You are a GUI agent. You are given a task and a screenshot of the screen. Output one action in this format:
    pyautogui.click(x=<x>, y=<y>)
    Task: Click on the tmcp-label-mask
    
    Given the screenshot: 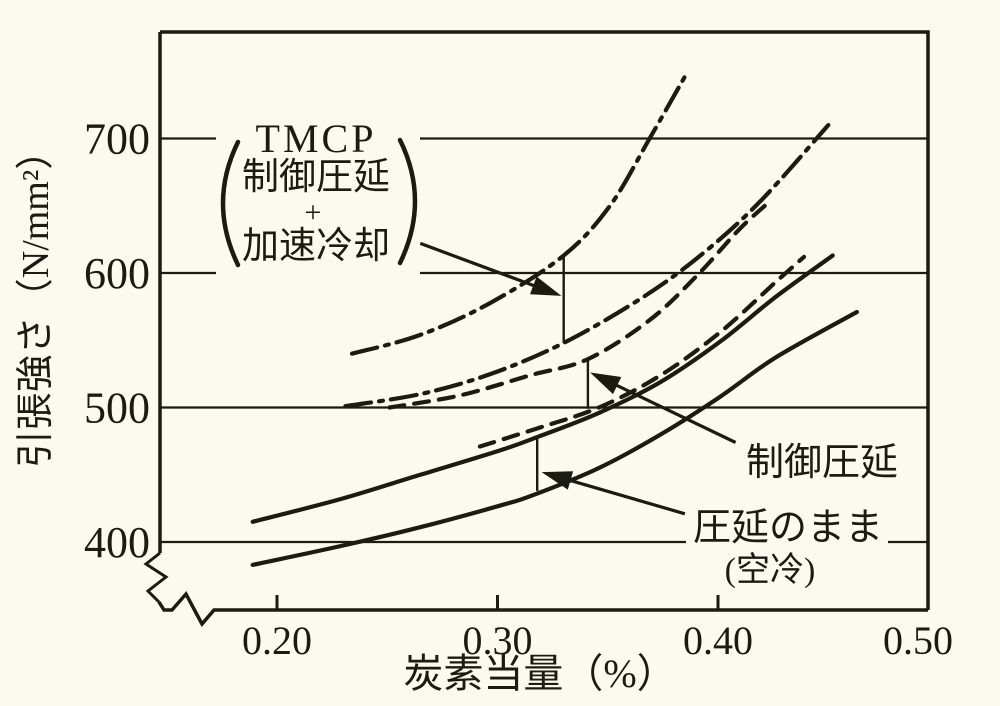 What is the action you would take?
    pyautogui.click(x=318, y=194)
    